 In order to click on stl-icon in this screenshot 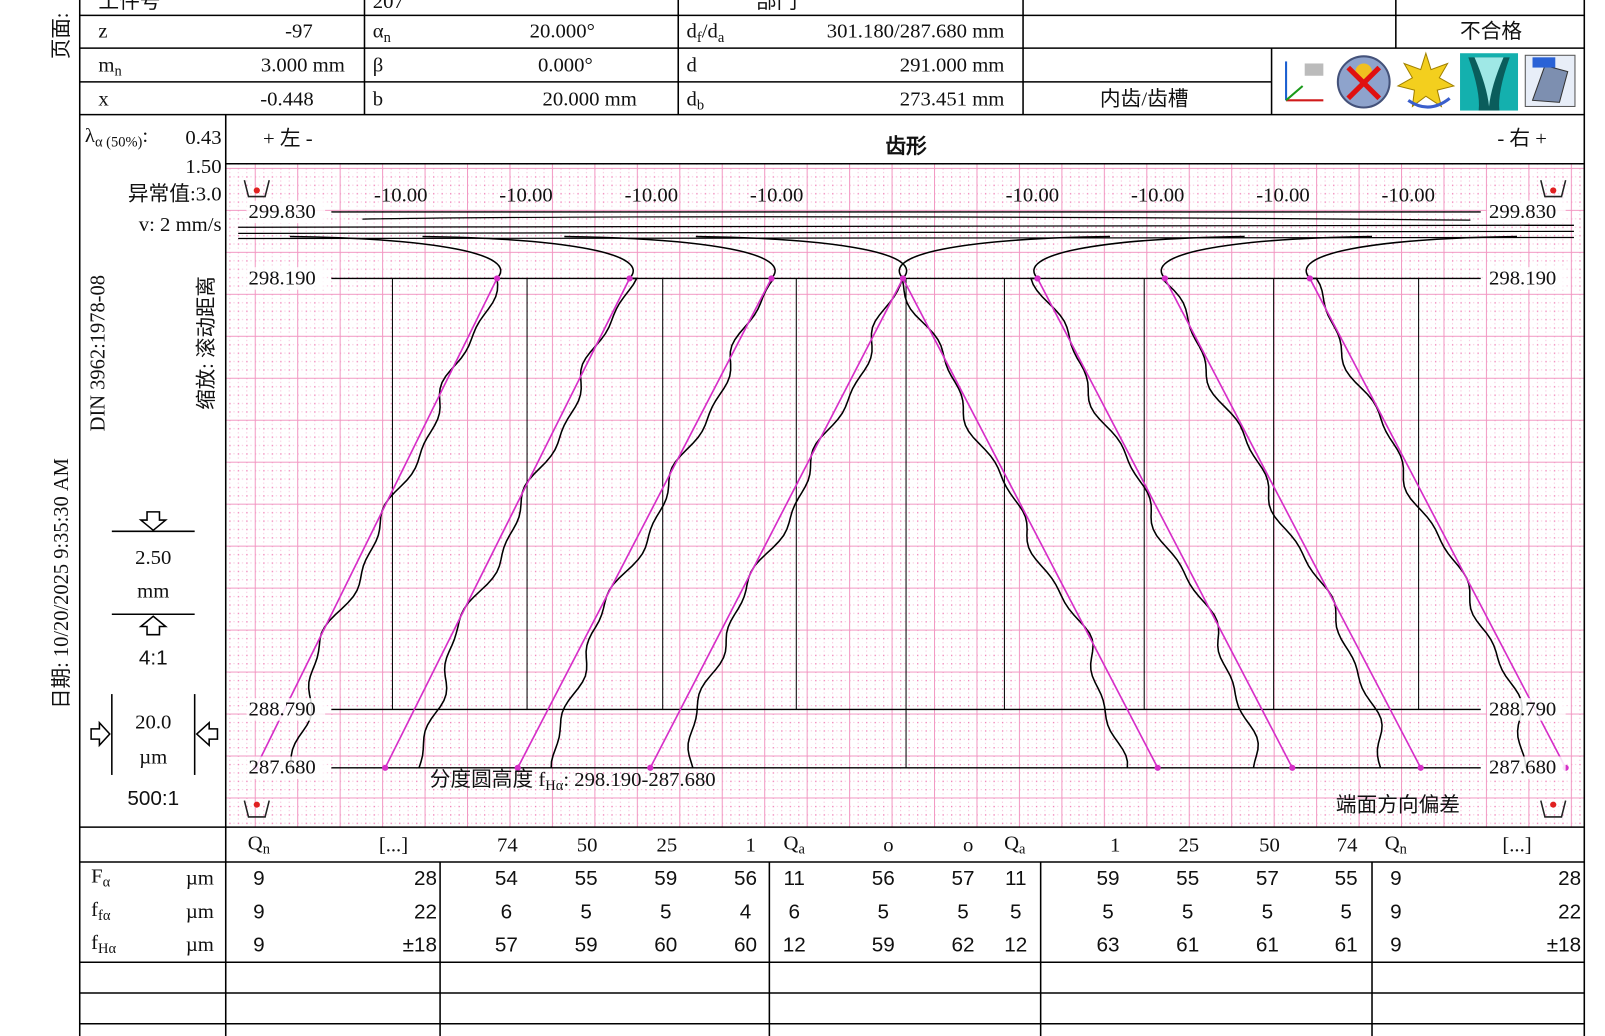, I will do `click(1550, 80)`.